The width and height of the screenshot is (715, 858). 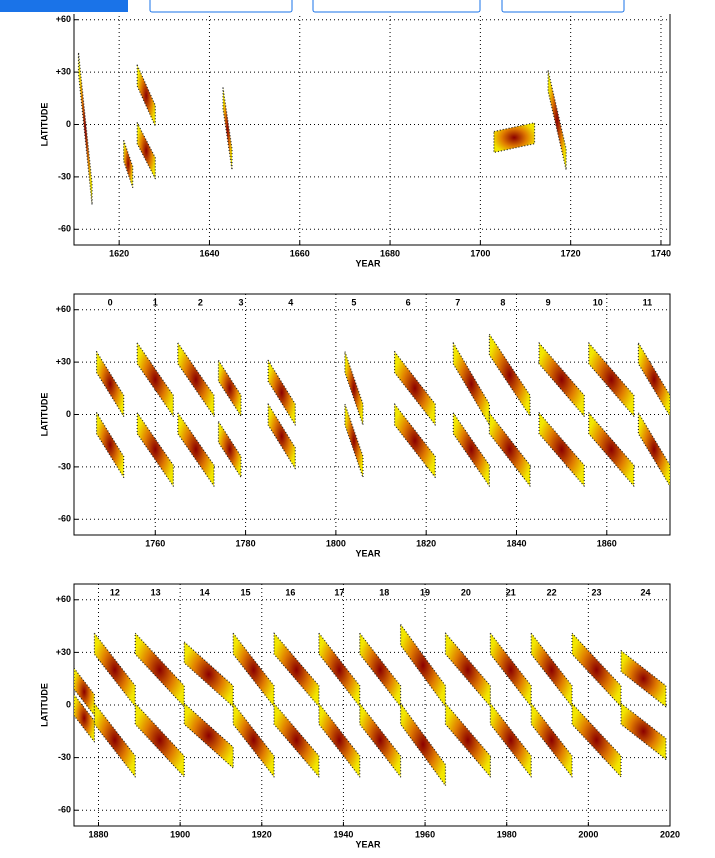 I want to click on x-tick-label: 1780, so click(x=246, y=543).